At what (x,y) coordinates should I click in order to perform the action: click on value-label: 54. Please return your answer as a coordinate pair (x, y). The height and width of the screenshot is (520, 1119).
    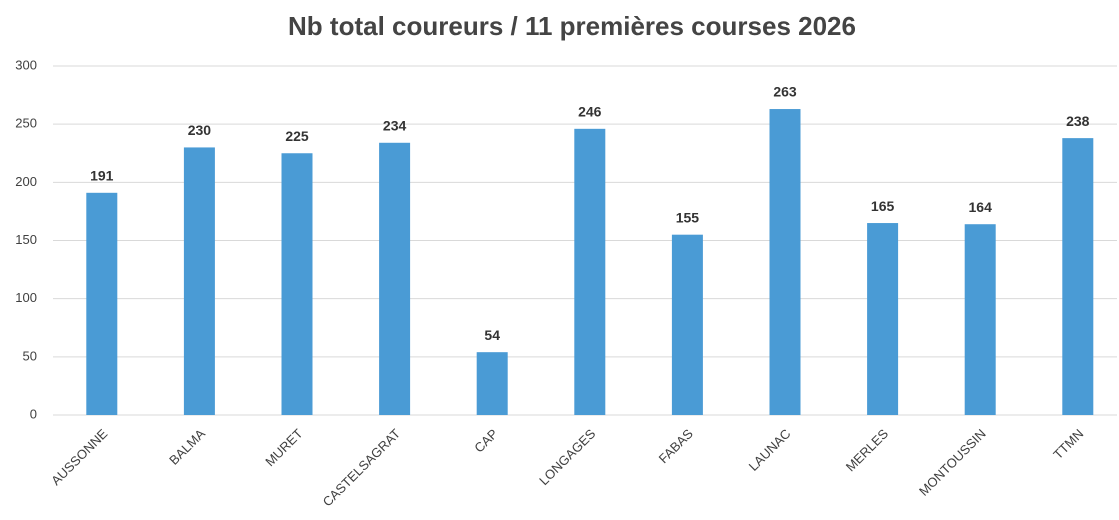
    Looking at the image, I should click on (492, 335).